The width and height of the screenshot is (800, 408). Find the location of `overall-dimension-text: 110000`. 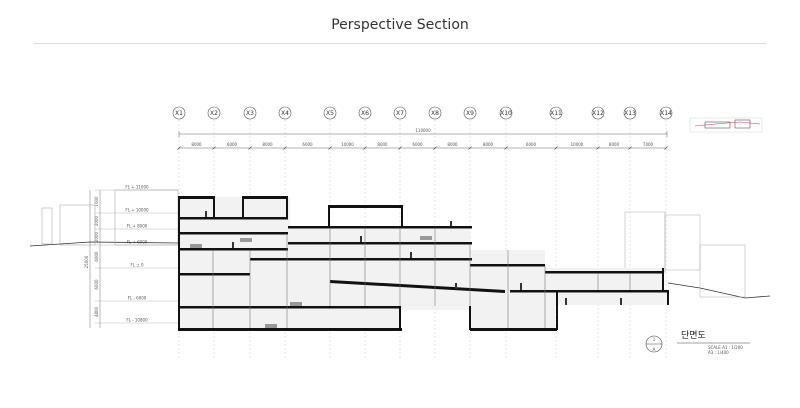

overall-dimension-text: 110000 is located at coordinates (423, 130).